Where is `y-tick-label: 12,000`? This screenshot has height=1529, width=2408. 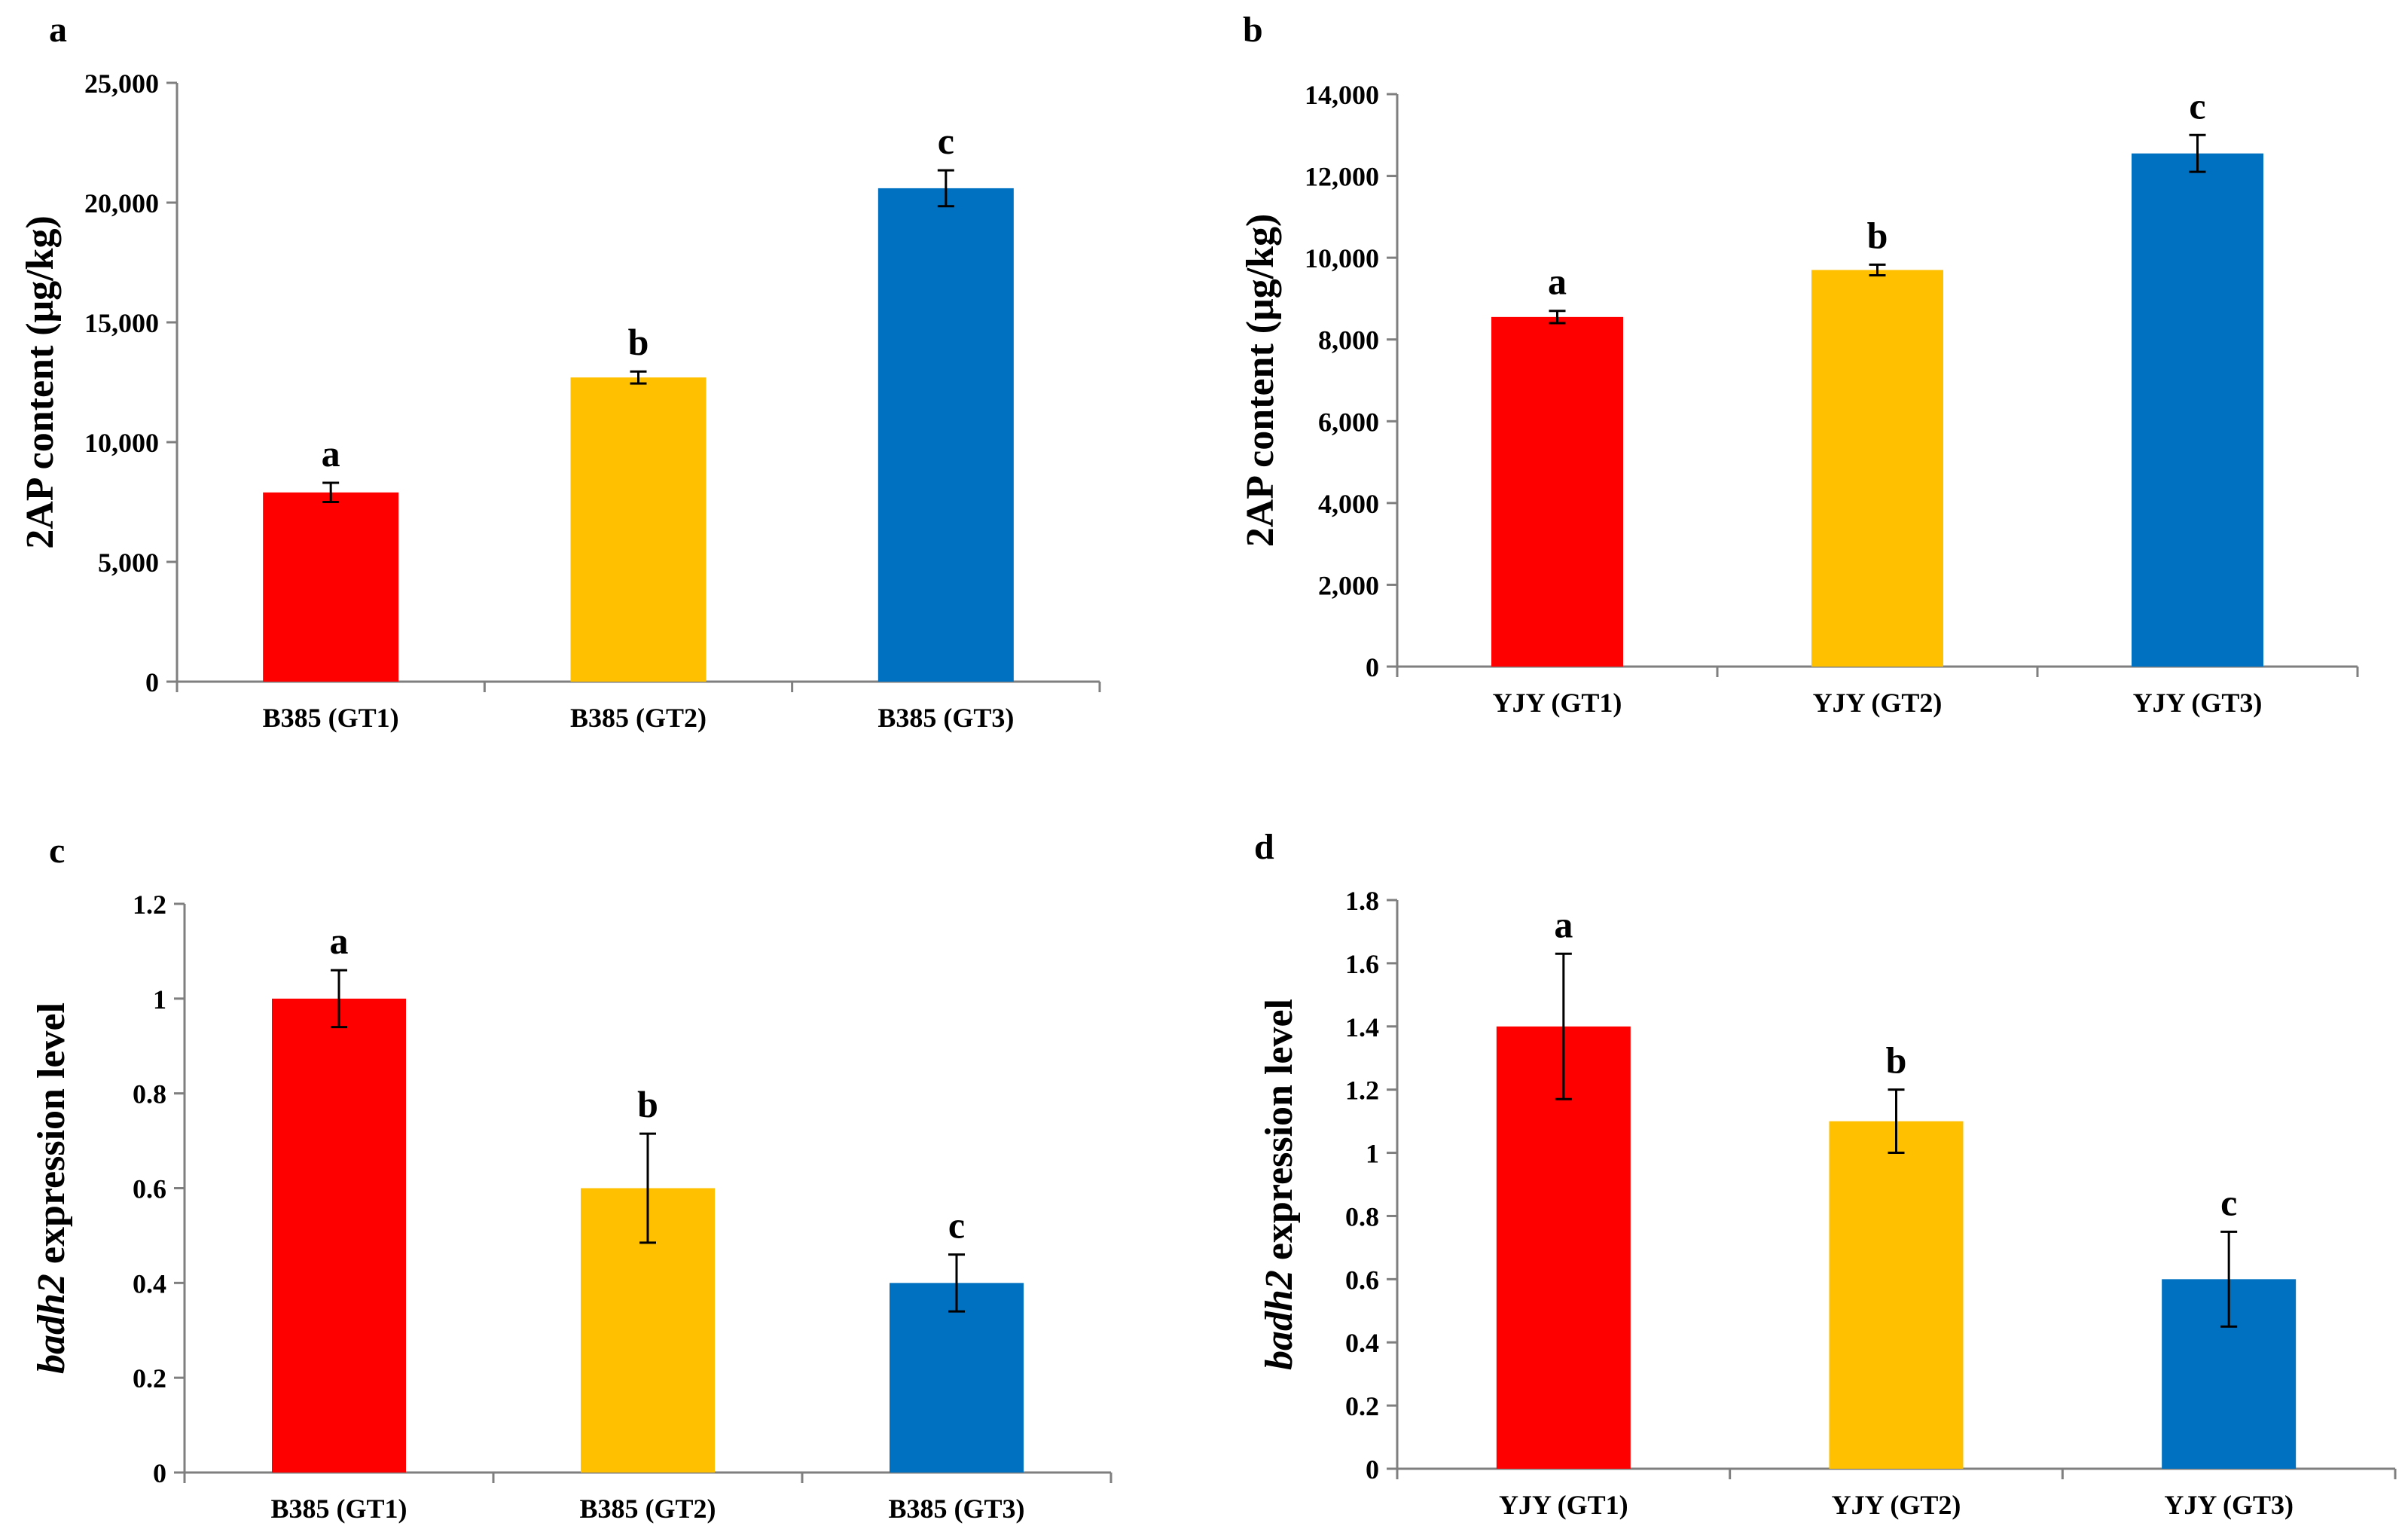
y-tick-label: 12,000 is located at coordinates (1342, 177).